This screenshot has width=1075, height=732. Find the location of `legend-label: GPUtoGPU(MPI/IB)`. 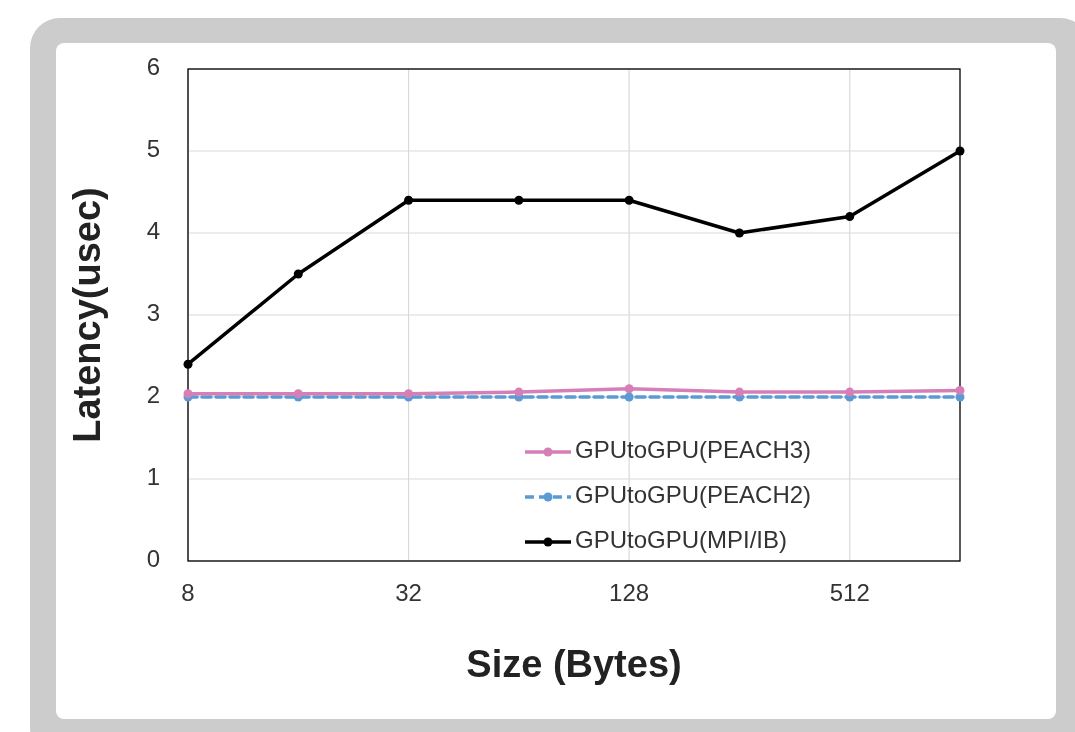

legend-label: GPUtoGPU(MPI/IB) is located at coordinates (681, 540).